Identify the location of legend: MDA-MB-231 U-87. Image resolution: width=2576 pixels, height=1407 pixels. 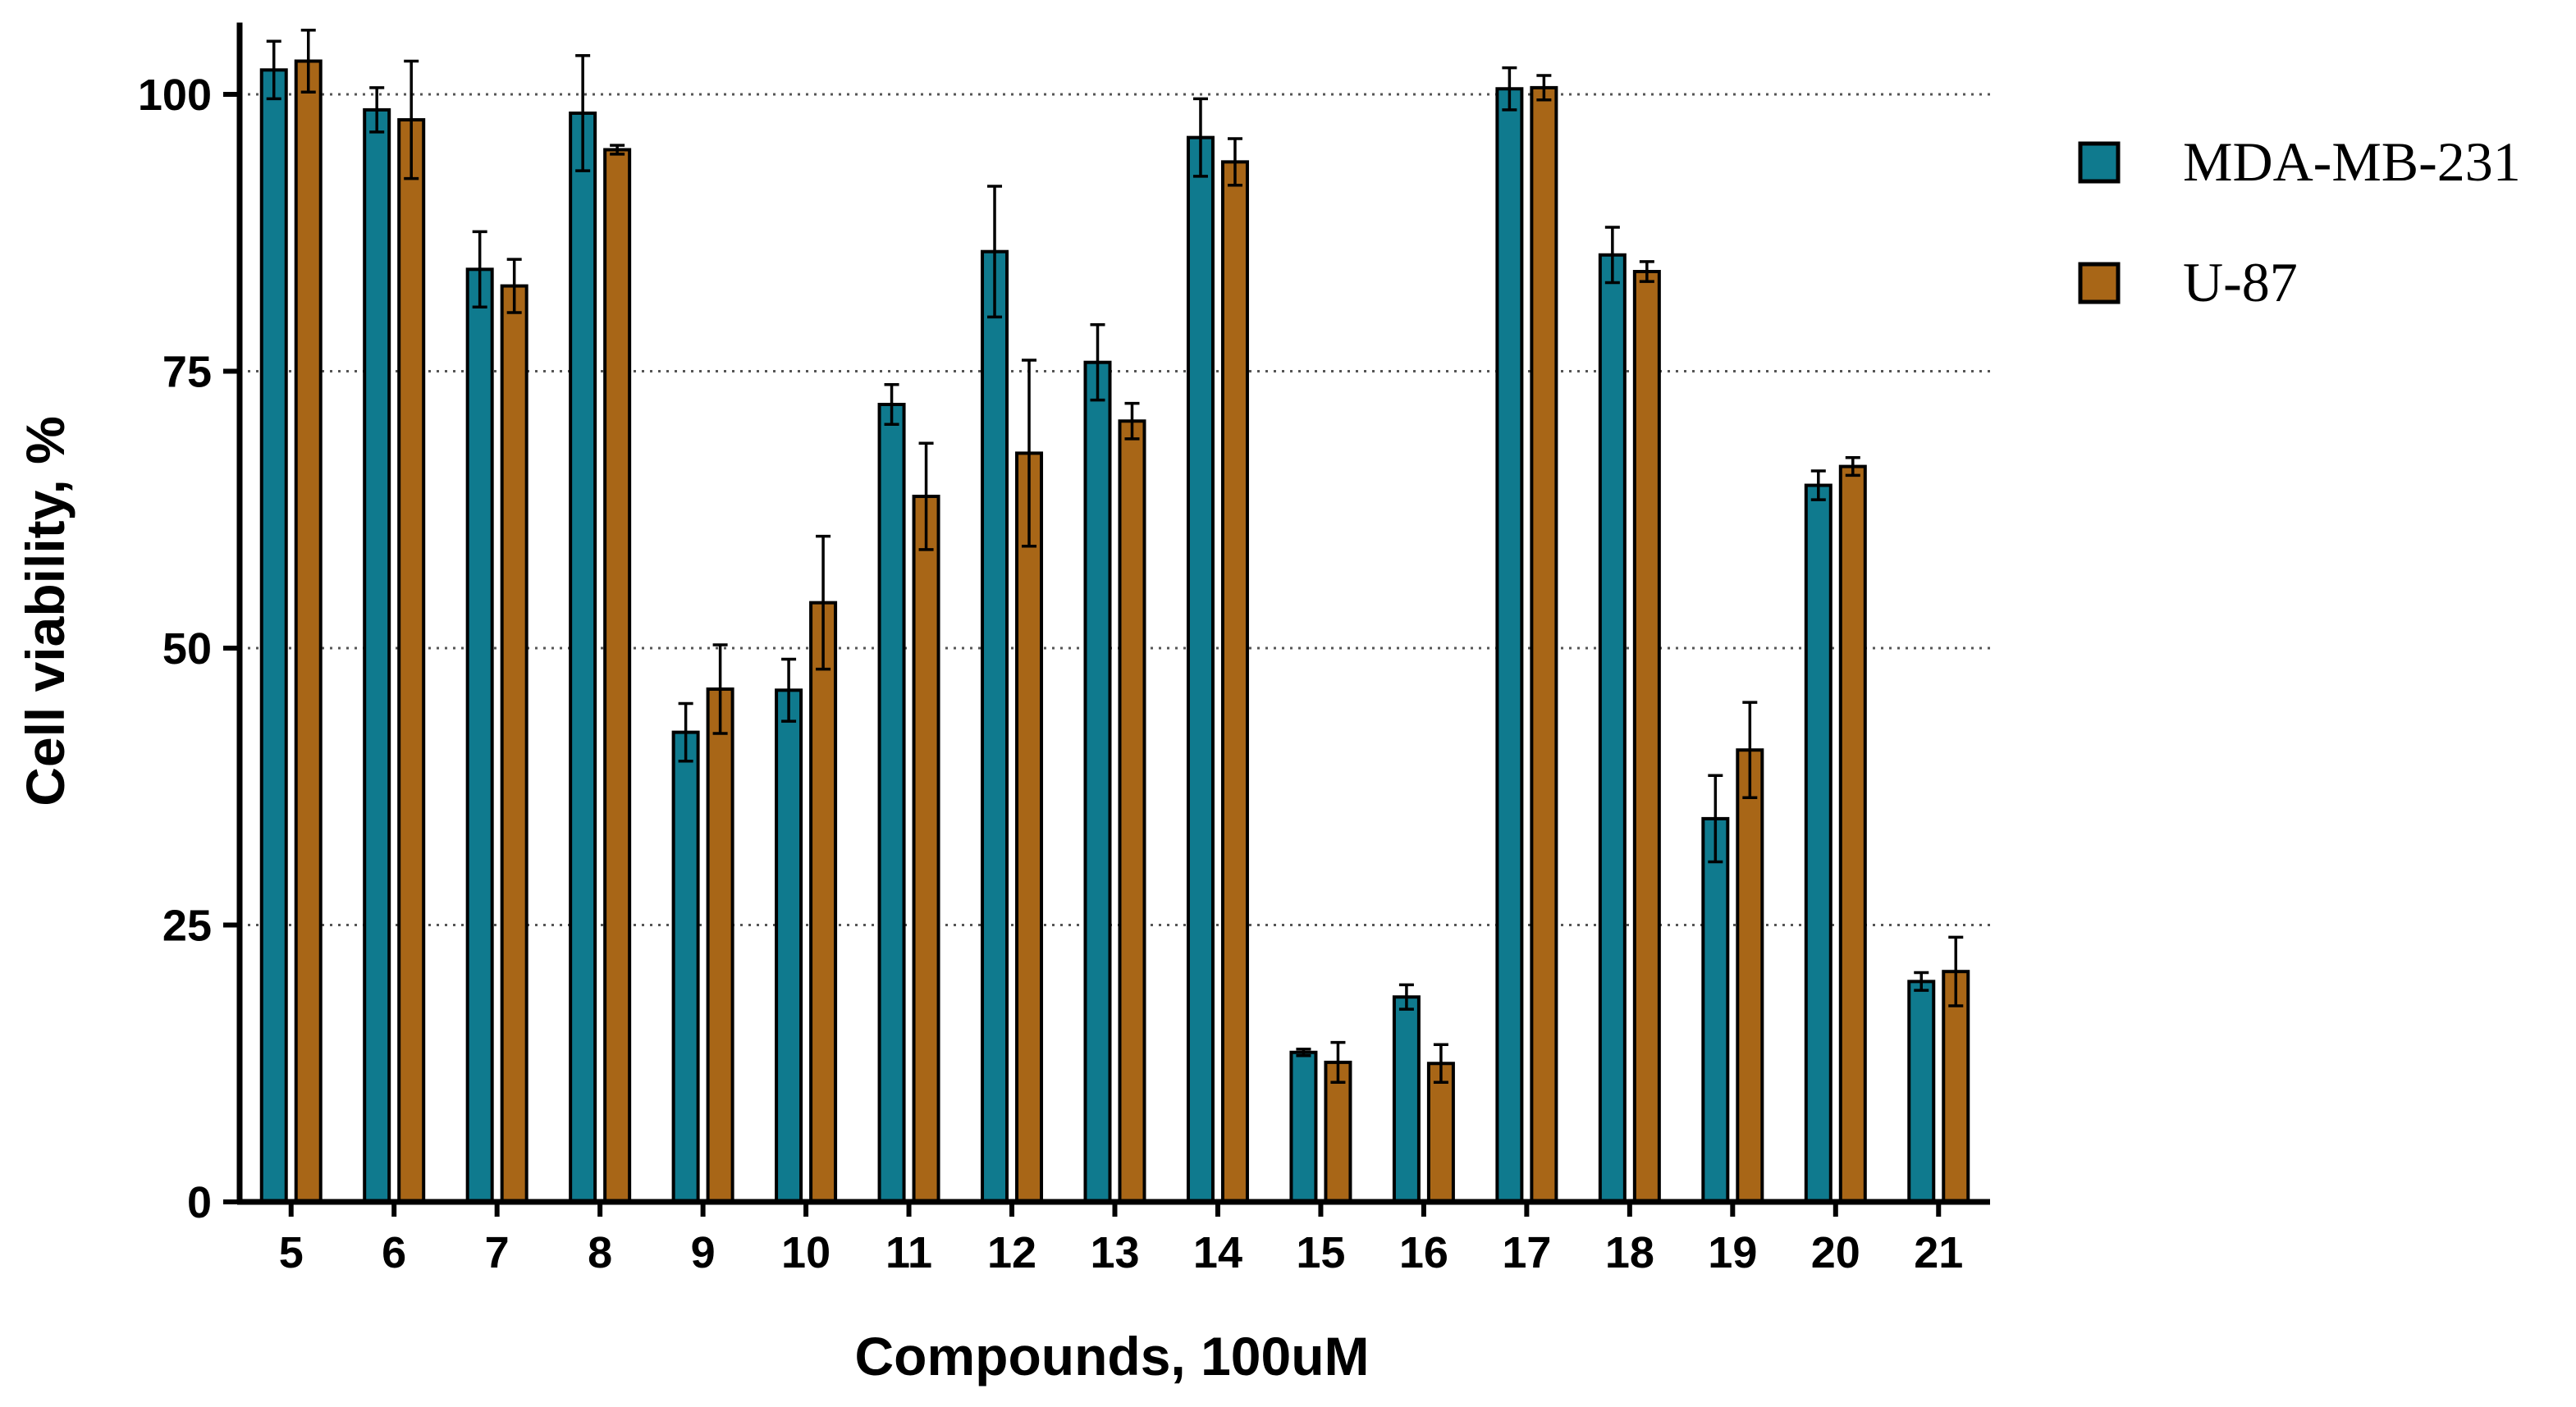
(2299, 221).